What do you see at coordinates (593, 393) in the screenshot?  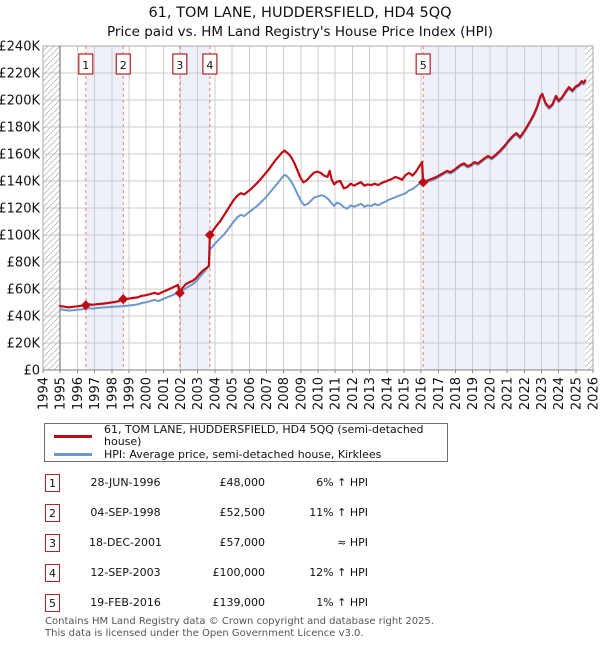 I see `svg-text: 2026` at bounding box center [593, 393].